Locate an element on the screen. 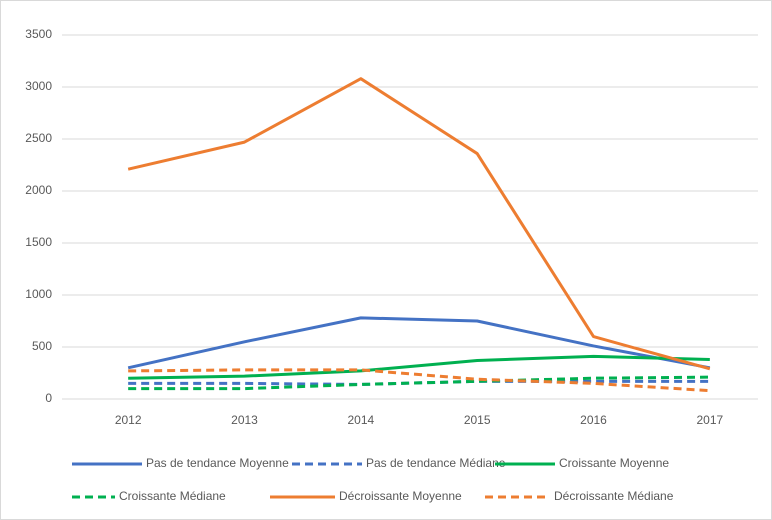 This screenshot has width=772, height=520. x-tick-label: 2013 is located at coordinates (244, 420).